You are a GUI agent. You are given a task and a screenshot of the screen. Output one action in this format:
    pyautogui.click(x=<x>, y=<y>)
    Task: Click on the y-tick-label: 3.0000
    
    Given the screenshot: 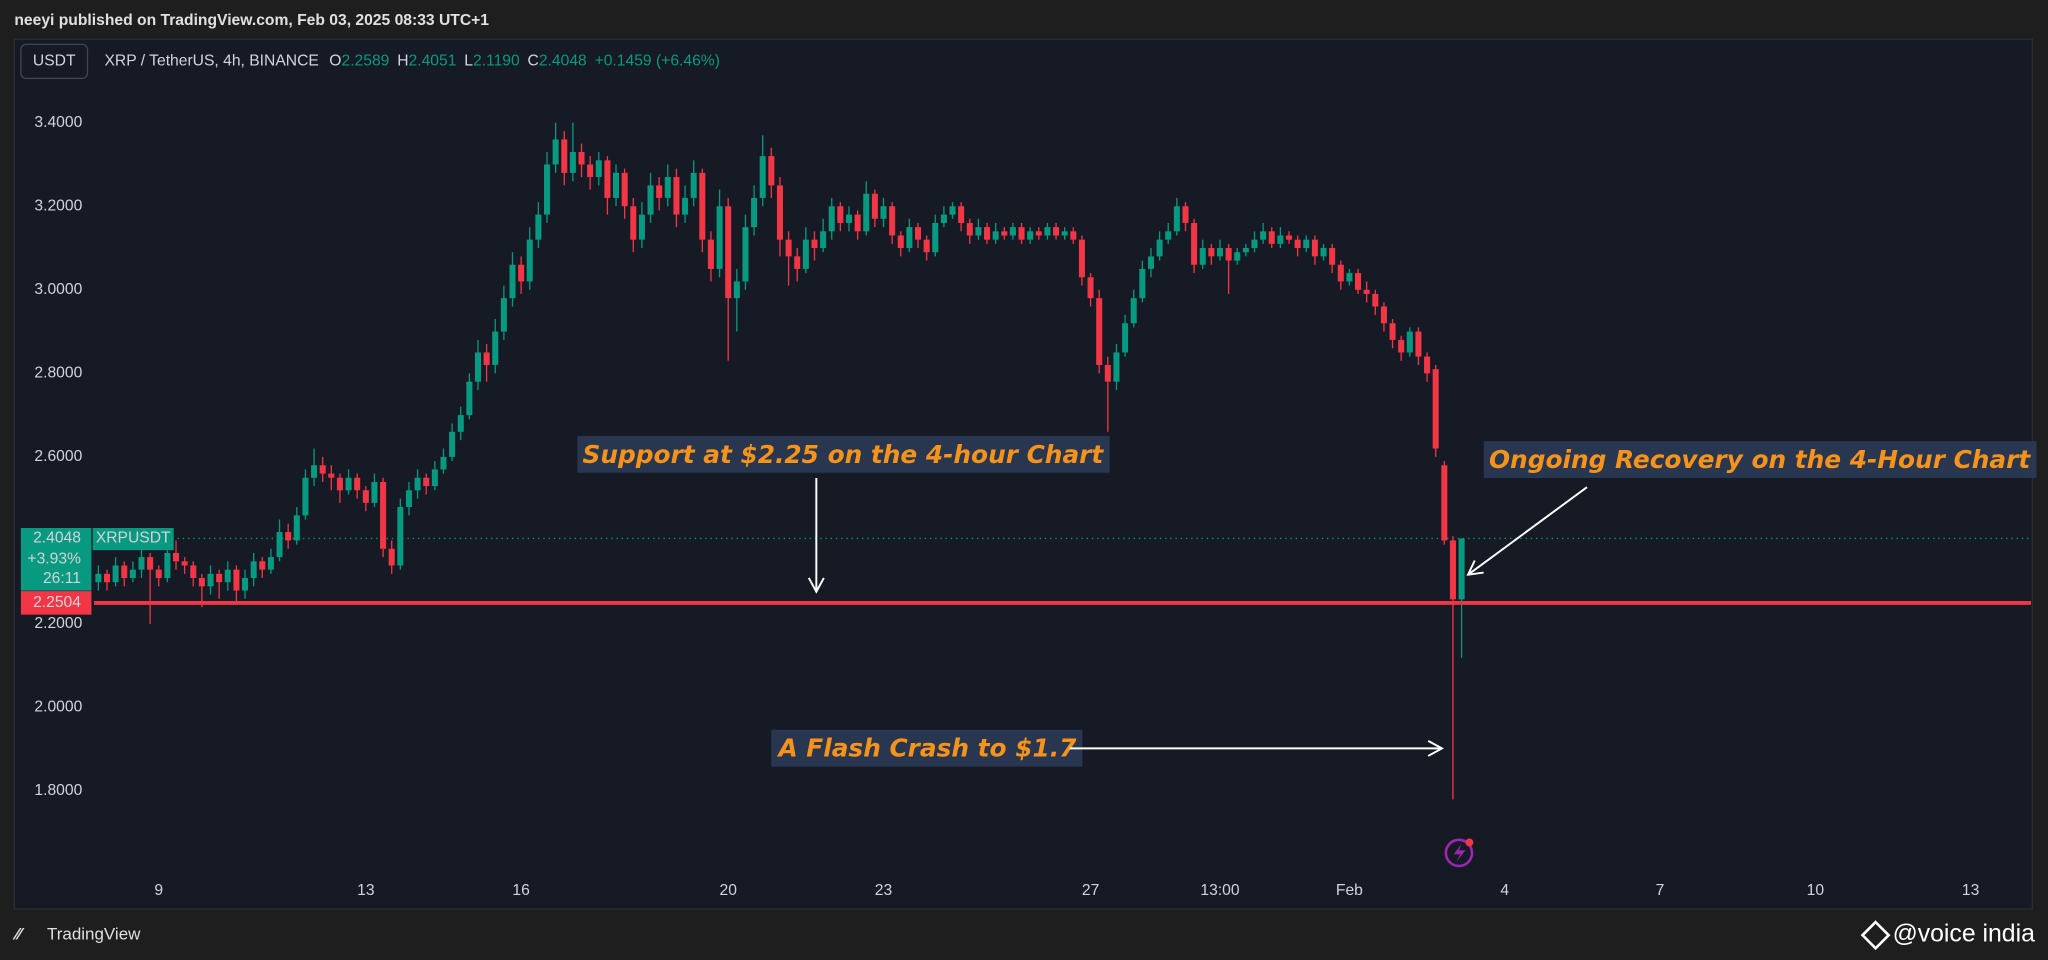 What is the action you would take?
    pyautogui.click(x=58, y=289)
    